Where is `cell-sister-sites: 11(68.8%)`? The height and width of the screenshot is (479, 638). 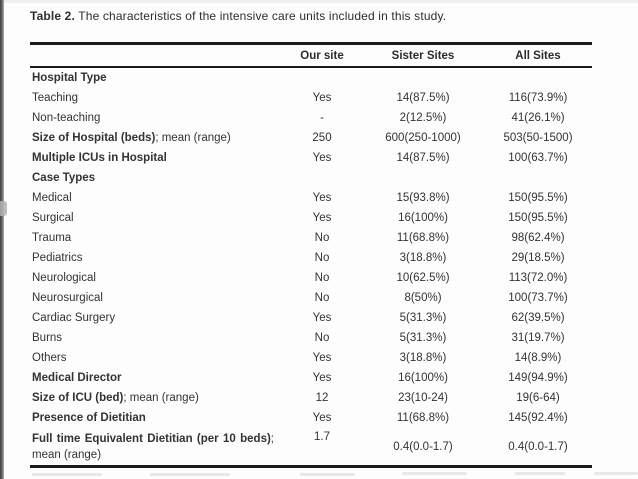
cell-sister-sites: 11(68.8%) is located at coordinates (423, 238).